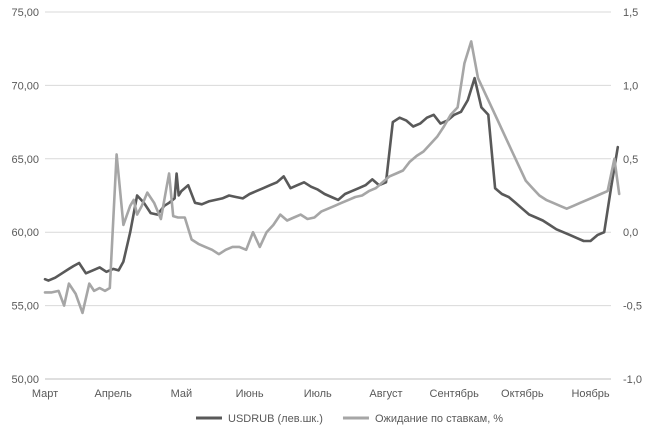 This screenshot has height=436, width=649. I want to click on x-tick-label: Сентябрь, so click(455, 394).